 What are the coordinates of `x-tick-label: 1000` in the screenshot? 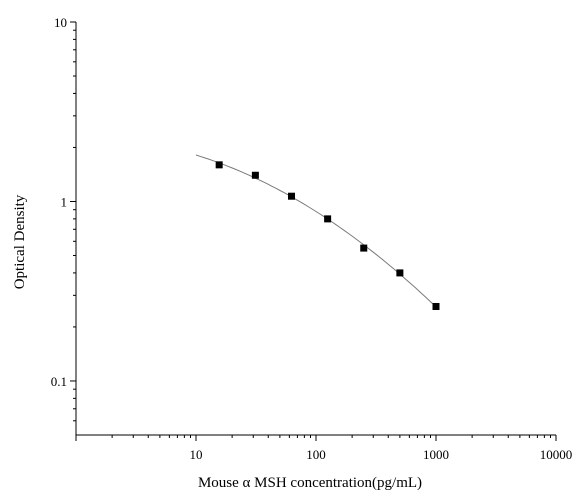 It's located at (436, 454).